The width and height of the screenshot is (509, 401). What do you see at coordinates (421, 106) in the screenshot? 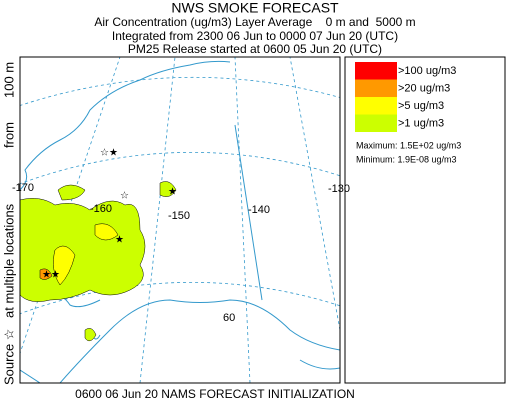
I see `legend-label: >5 ug/m3` at bounding box center [421, 106].